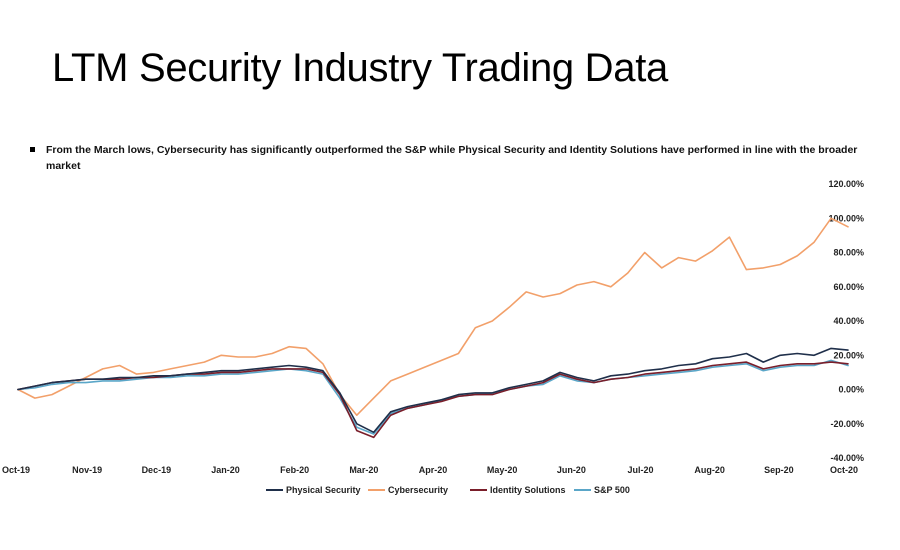  Describe the element at coordinates (363, 470) in the screenshot. I see `x-tick-label: Mar-20` at that location.